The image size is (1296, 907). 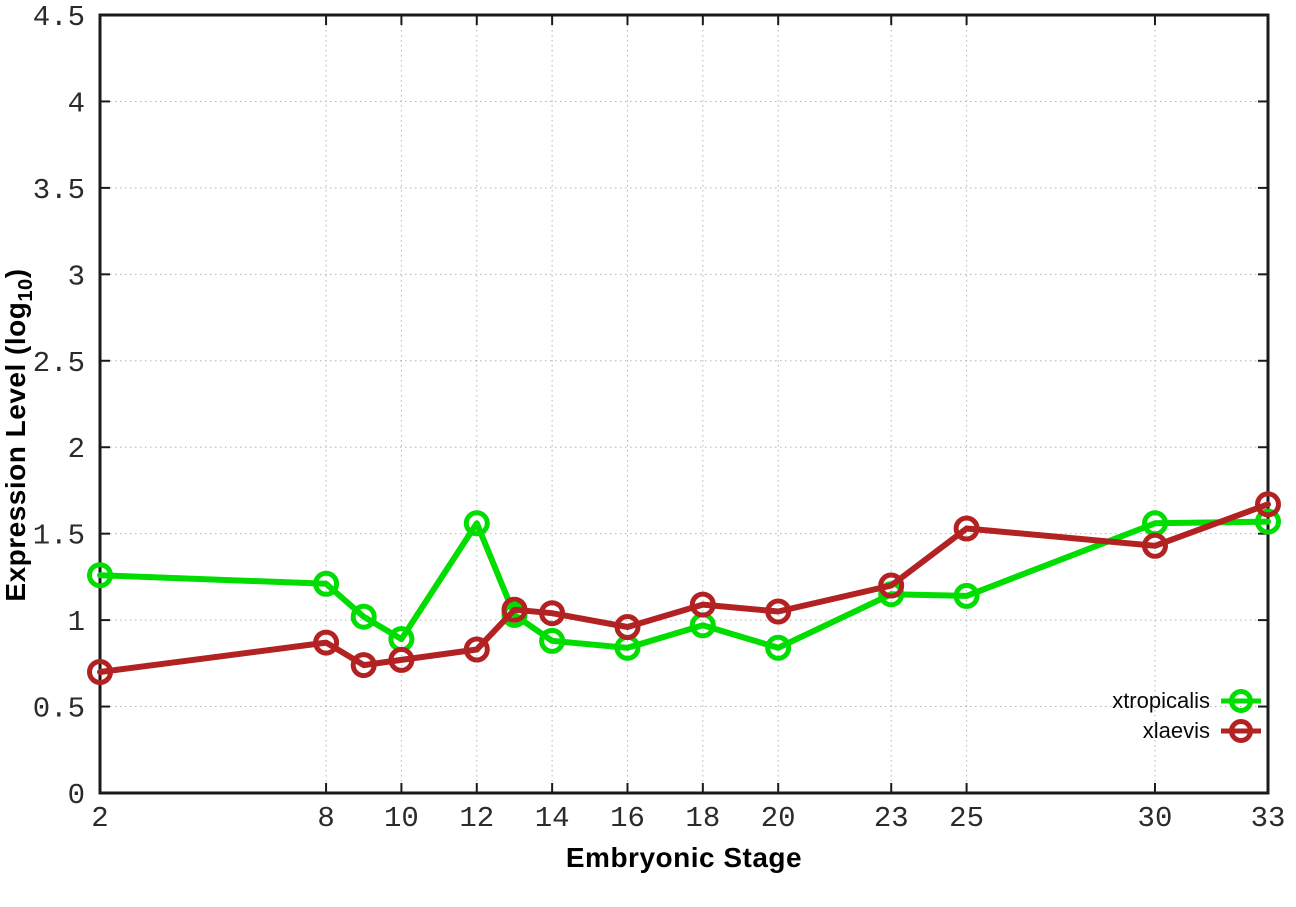 I want to click on legend-marker-xlaevis-icon, so click(x=1241, y=731).